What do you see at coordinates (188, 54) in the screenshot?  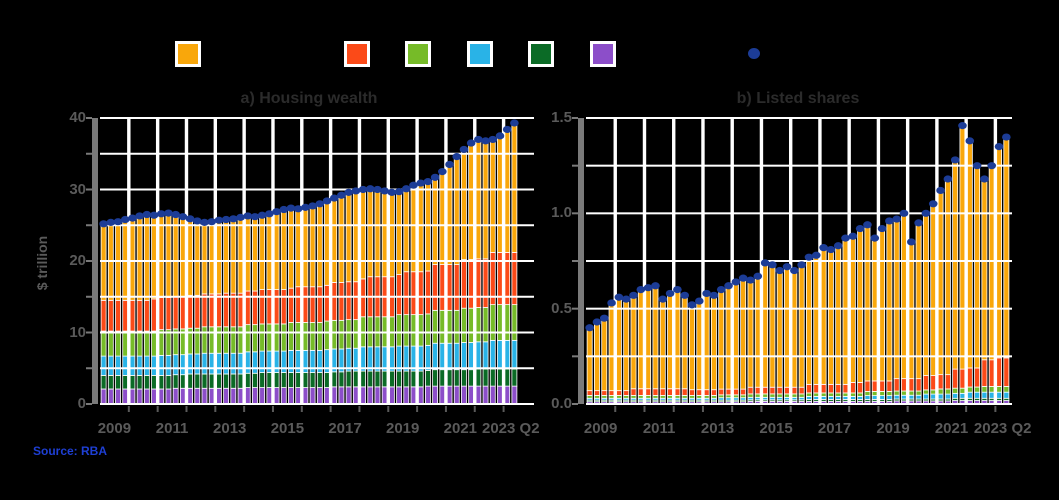 I see `legend-swatch-series-orange` at bounding box center [188, 54].